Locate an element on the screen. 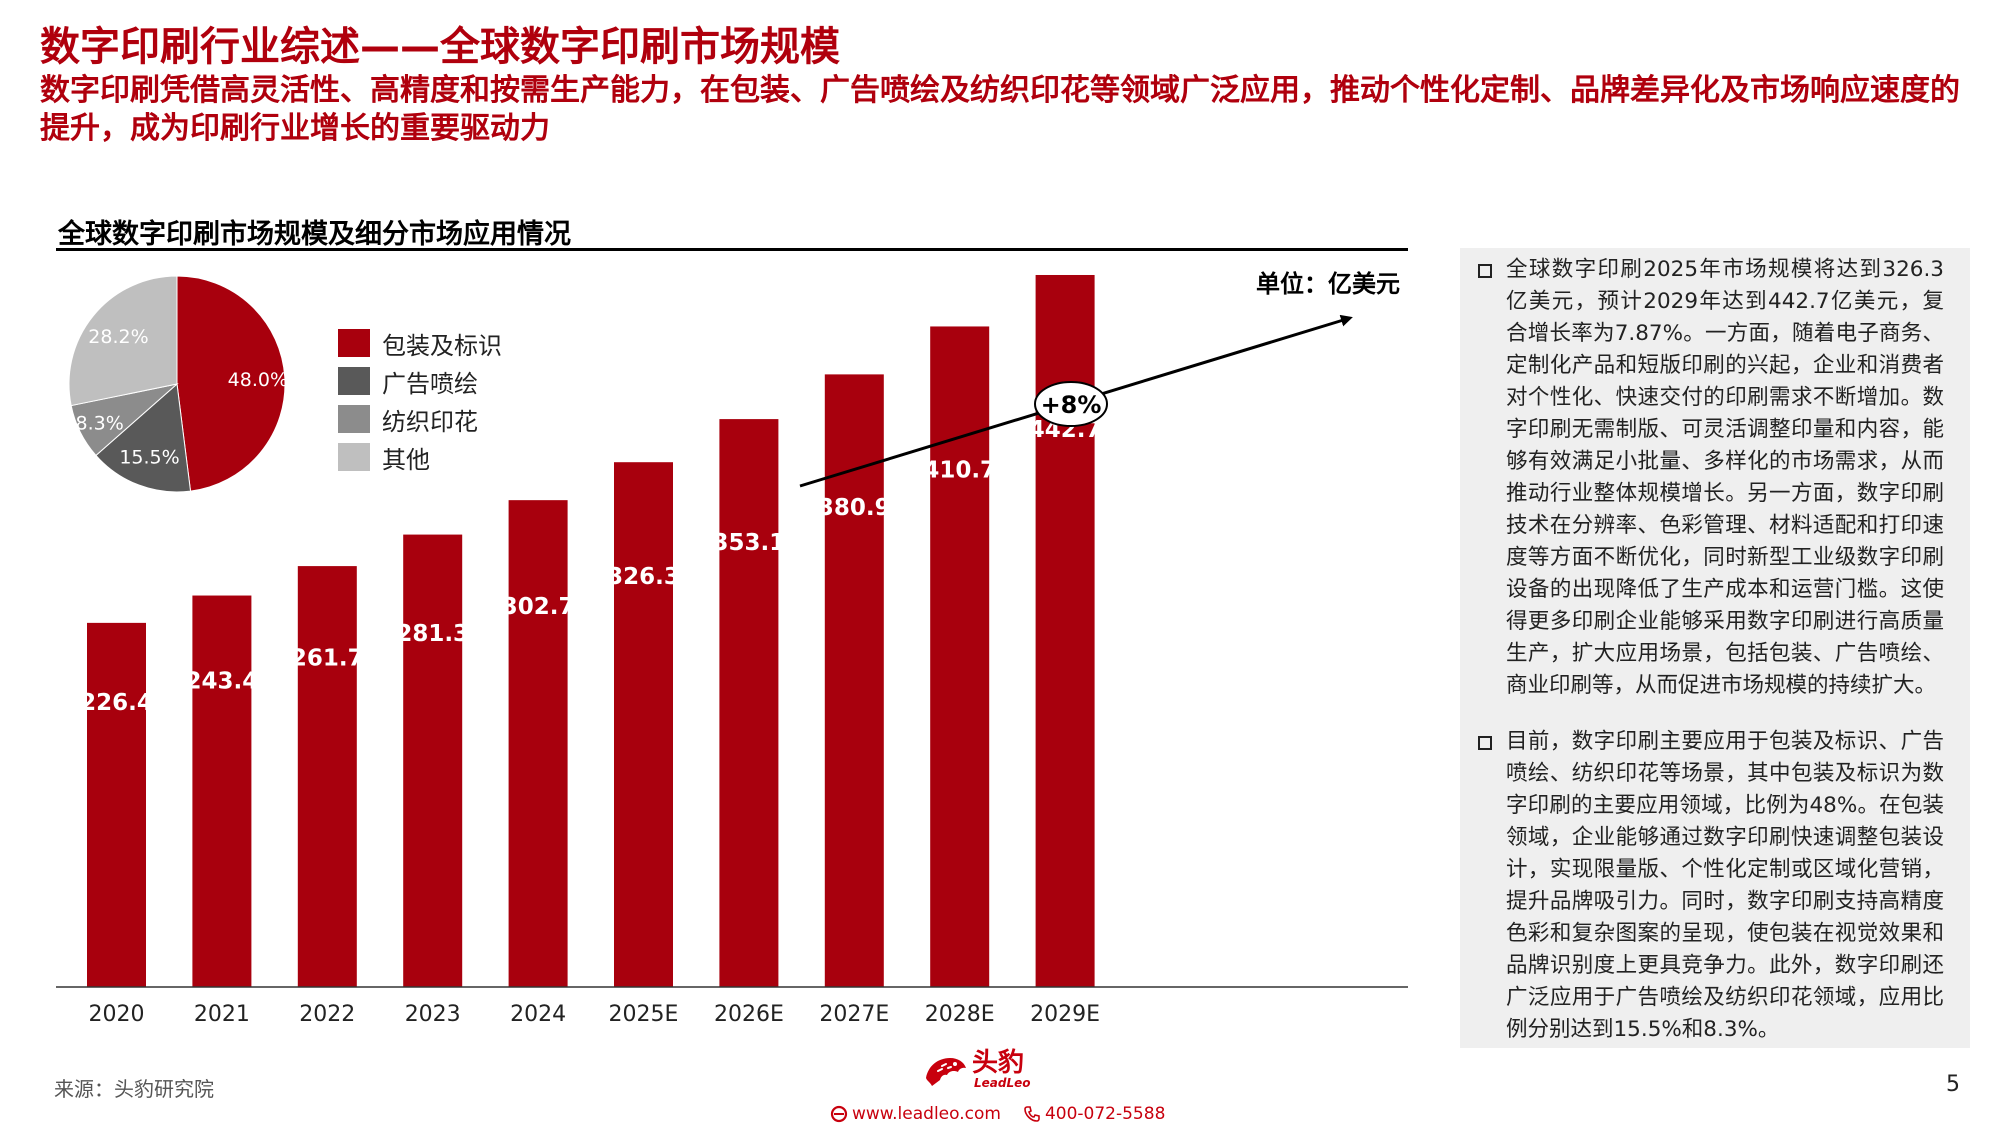 The image size is (2000, 1125). legend-item: 广告喷绘 is located at coordinates (420, 381).